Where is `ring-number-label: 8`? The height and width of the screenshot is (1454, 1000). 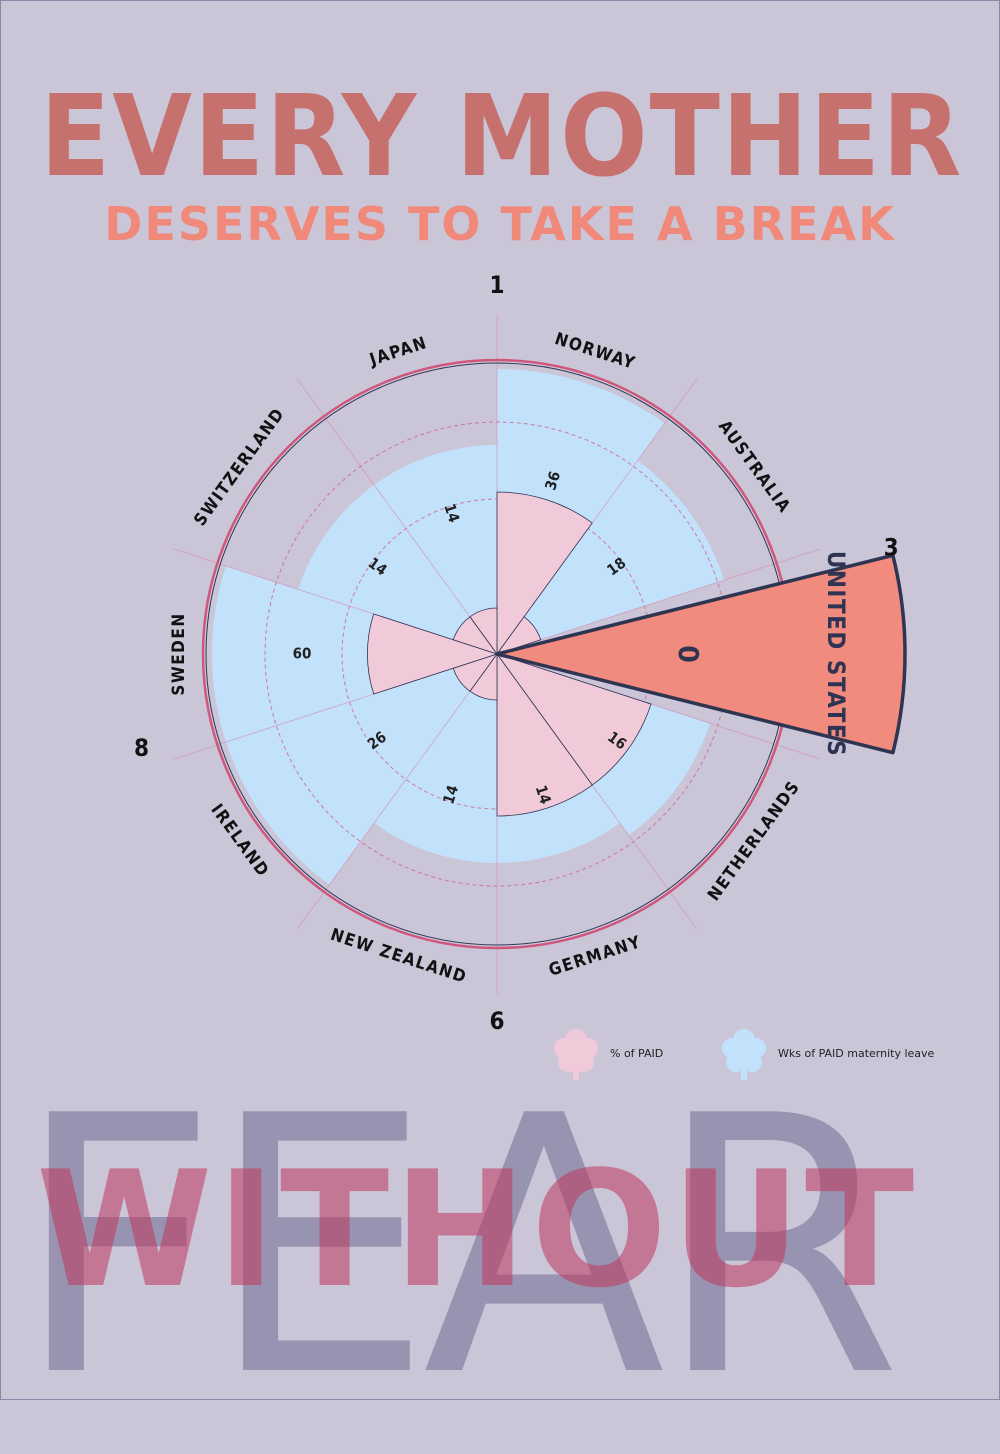
ring-number-label: 8 is located at coordinates (141, 748).